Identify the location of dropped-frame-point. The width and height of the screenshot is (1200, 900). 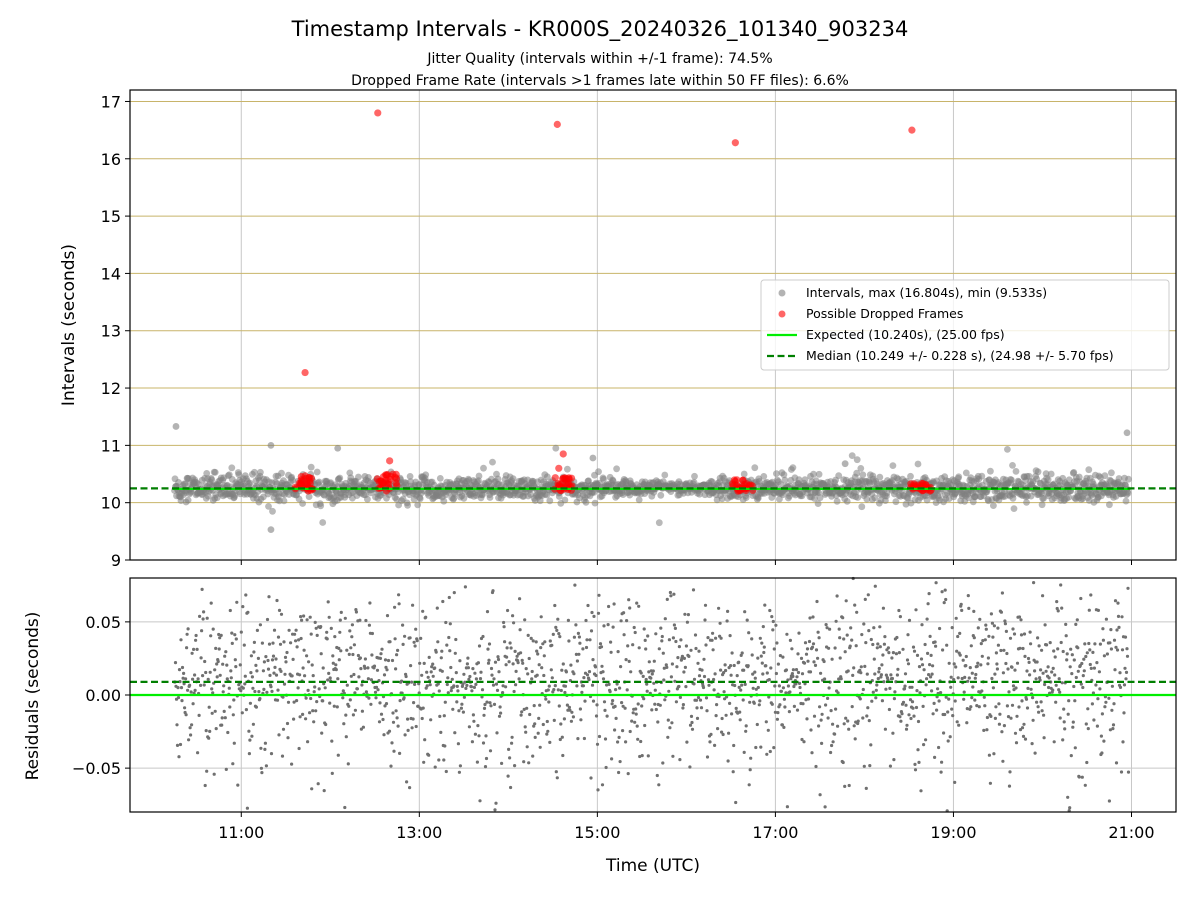
(735, 143).